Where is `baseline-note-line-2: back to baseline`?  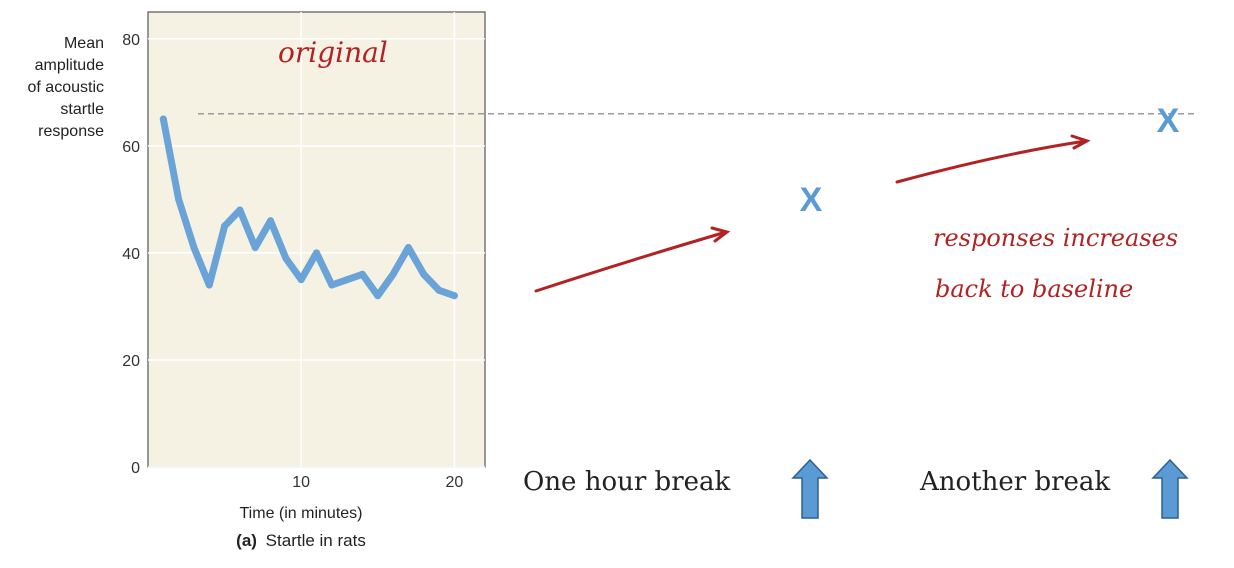
baseline-note-line-2: back to baseline is located at coordinates (1034, 289).